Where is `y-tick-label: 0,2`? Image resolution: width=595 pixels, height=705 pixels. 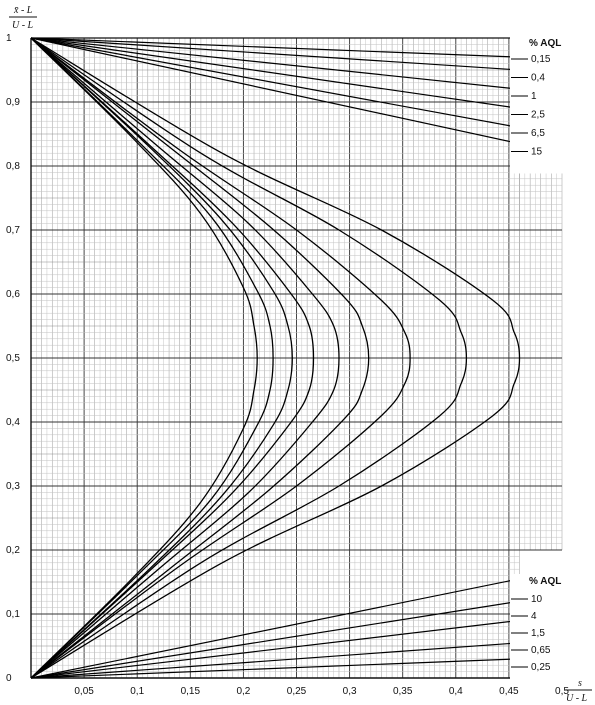 y-tick-label: 0,2 is located at coordinates (13, 550).